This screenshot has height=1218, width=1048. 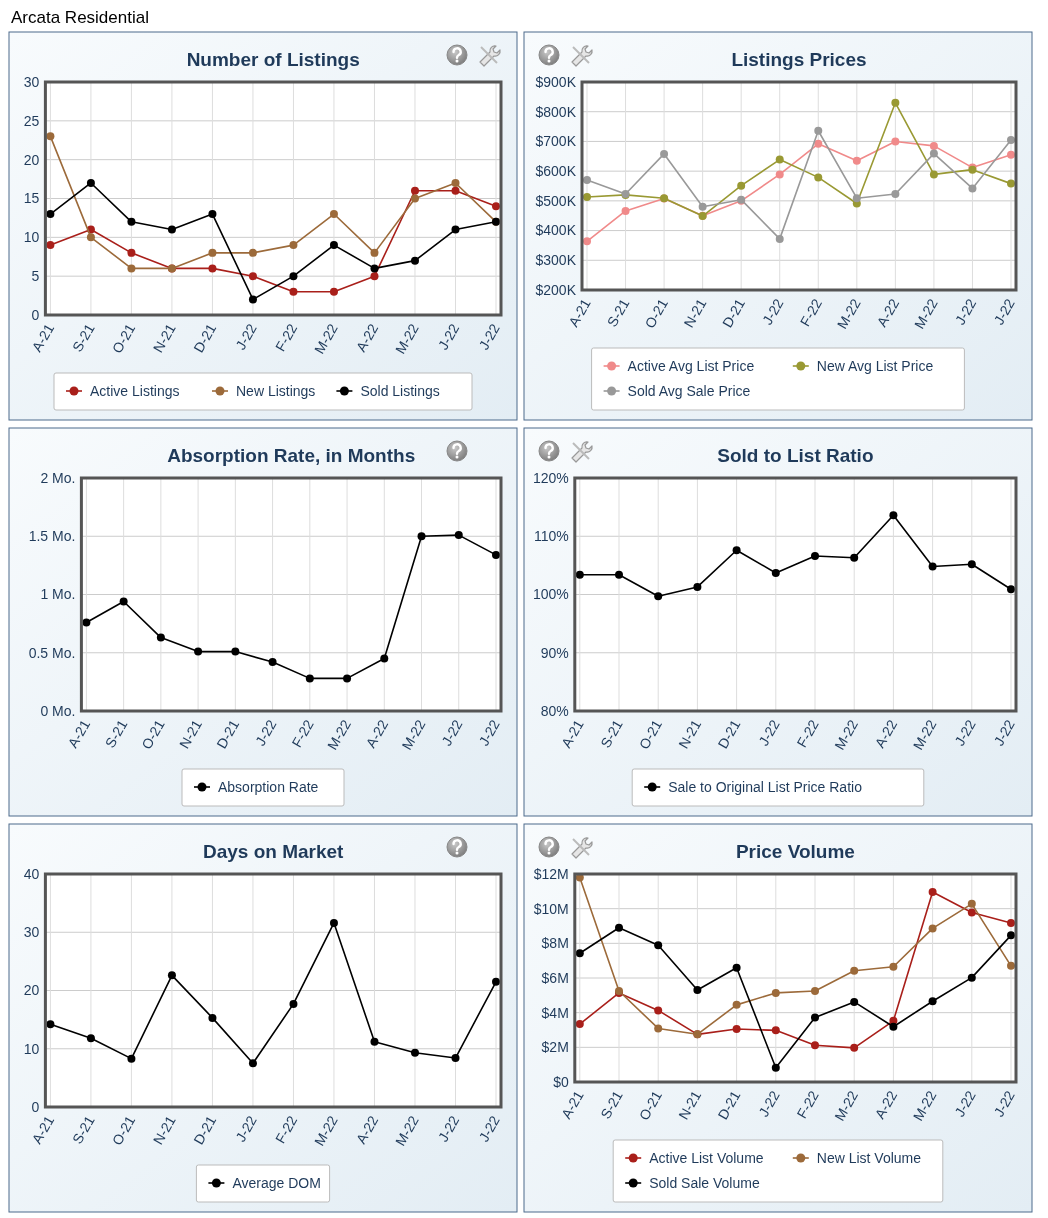 I want to click on chart-title: Listings Prices, so click(x=799, y=59).